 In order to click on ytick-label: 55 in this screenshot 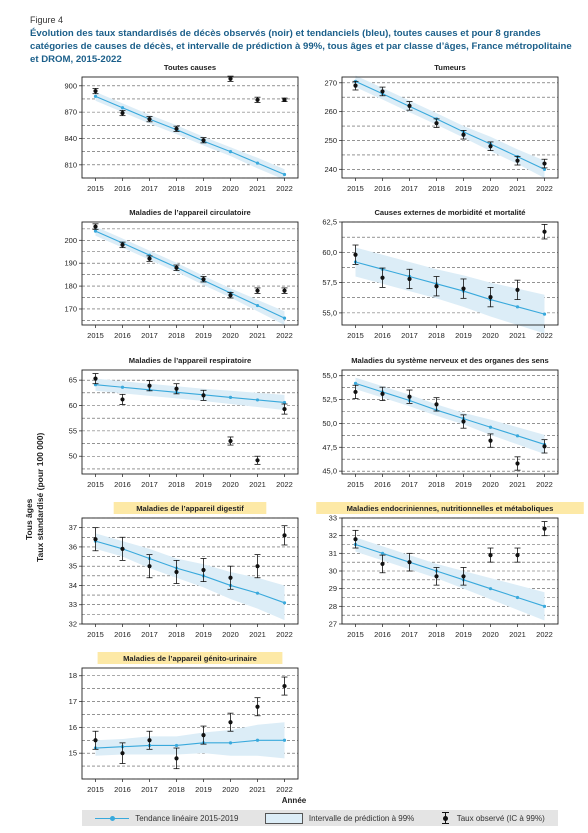, I will do `click(73, 430)`.